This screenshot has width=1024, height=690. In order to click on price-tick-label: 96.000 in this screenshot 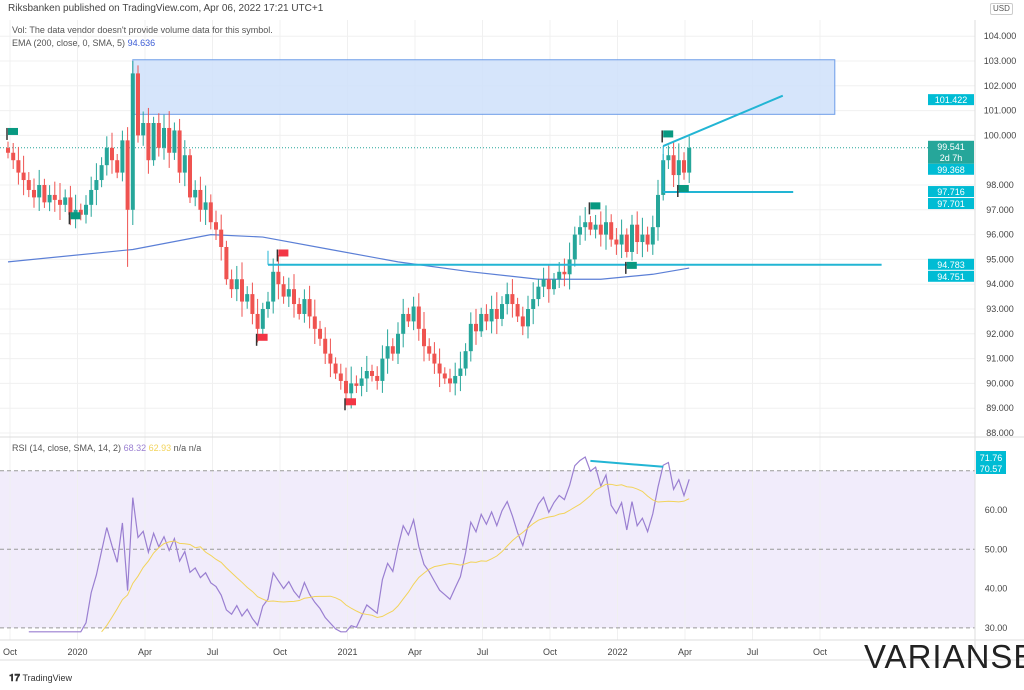, I will do `click(1000, 235)`.